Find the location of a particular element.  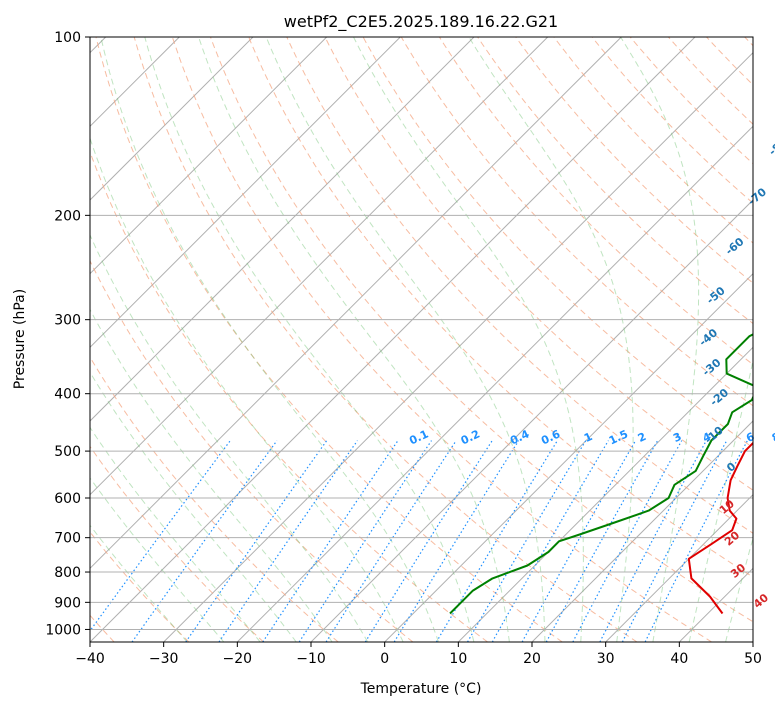

y-tick-label: 1000 is located at coordinates (63, 630).